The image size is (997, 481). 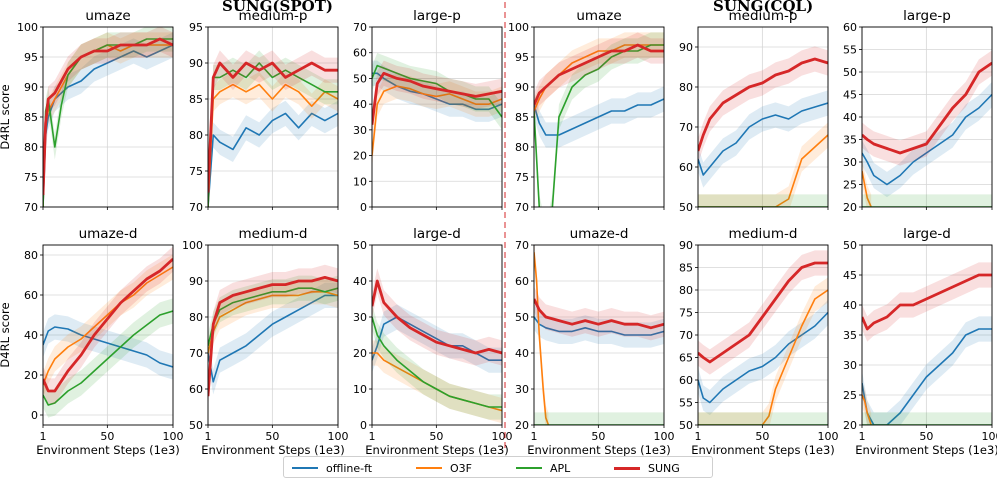 What do you see at coordinates (664, 468) in the screenshot?
I see `legend-label-sung: SUNG` at bounding box center [664, 468].